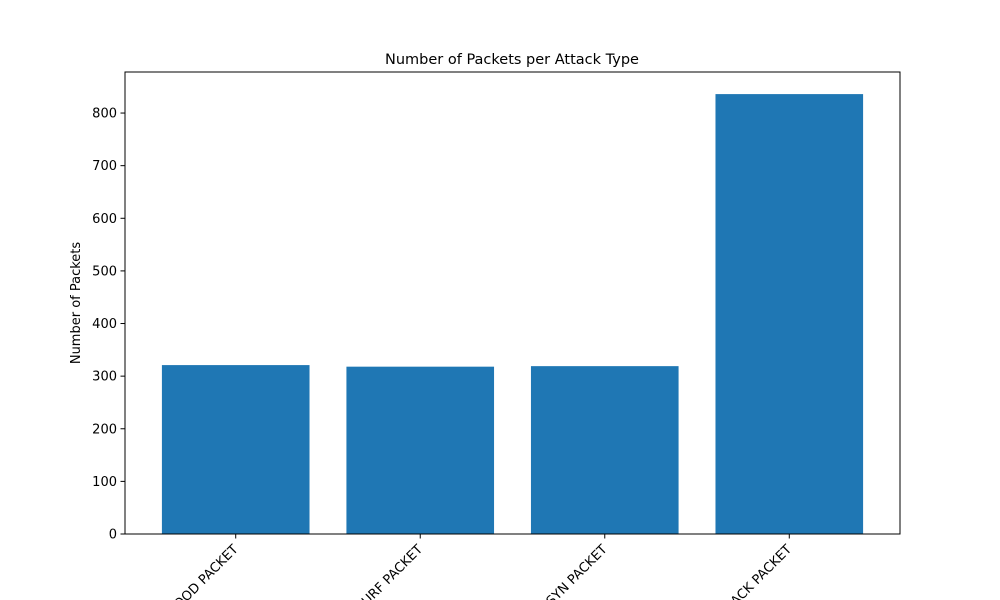 Image resolution: width=1000 pixels, height=600 pixels. I want to click on x-tick-label: FLOOD PACKET, so click(201, 571).